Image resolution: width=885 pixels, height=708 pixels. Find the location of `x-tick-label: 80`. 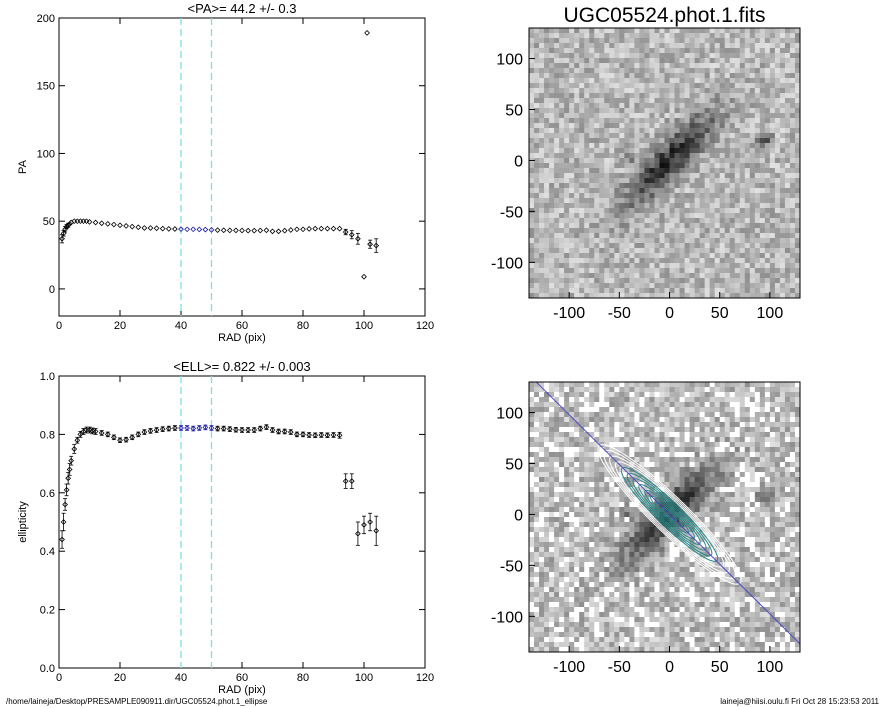

x-tick-label: 80 is located at coordinates (303, 678).